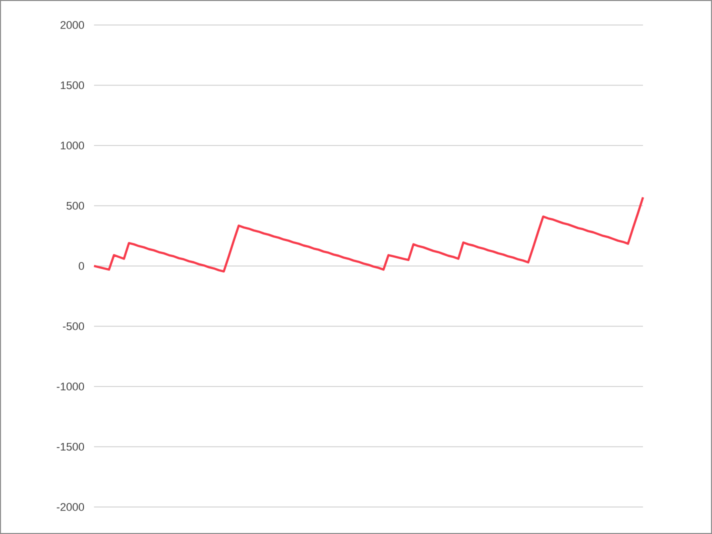  I want to click on y-tick-label: -2000, so click(70, 507).